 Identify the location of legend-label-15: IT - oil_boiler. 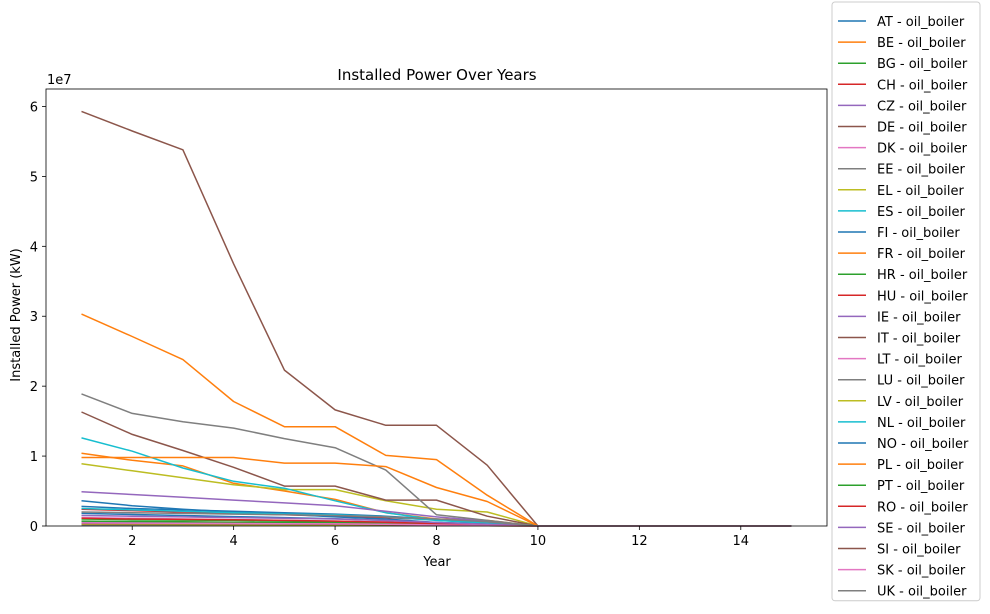
(919, 339).